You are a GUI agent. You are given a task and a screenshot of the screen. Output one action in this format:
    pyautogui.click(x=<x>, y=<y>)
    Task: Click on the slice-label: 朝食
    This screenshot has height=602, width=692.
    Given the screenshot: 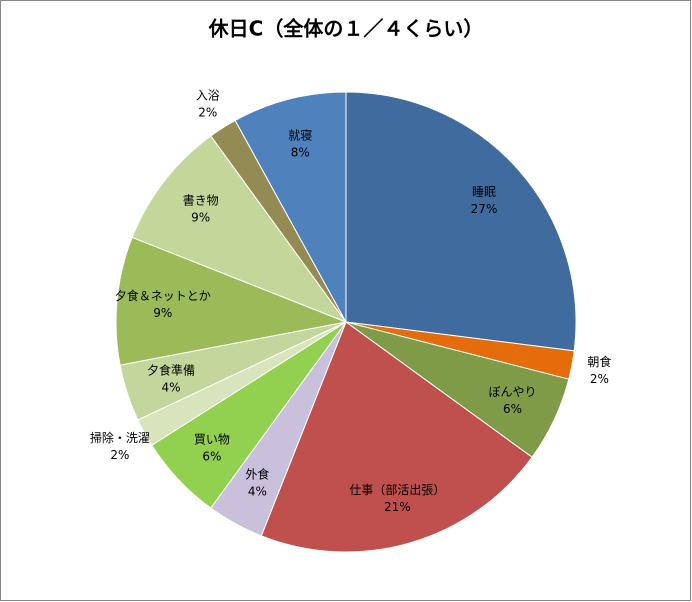 What is the action you would take?
    pyautogui.click(x=599, y=361)
    